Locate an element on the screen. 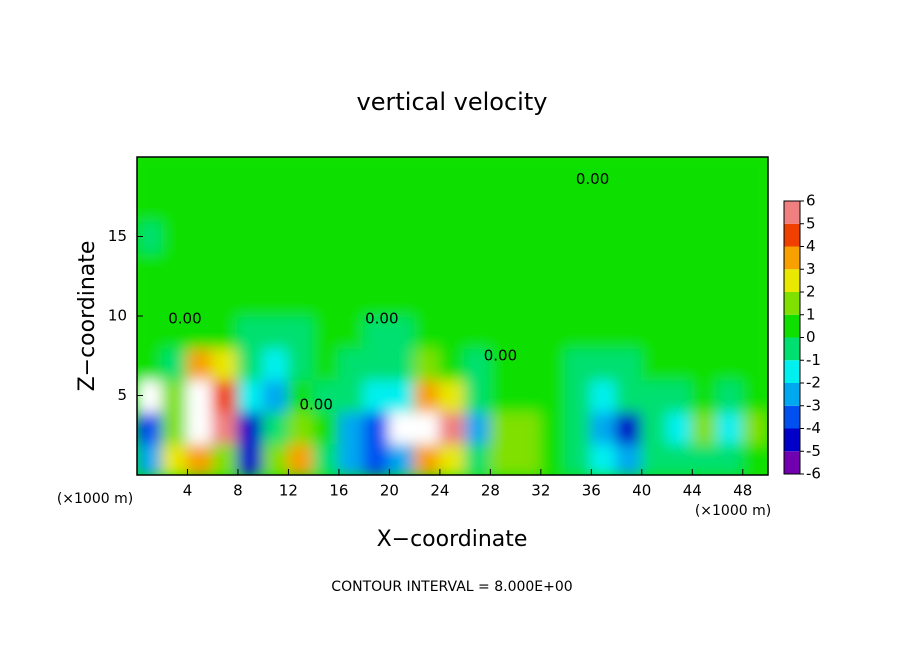 This screenshot has width=904, height=654. colorbar-tick-label: 3 is located at coordinates (811, 269).